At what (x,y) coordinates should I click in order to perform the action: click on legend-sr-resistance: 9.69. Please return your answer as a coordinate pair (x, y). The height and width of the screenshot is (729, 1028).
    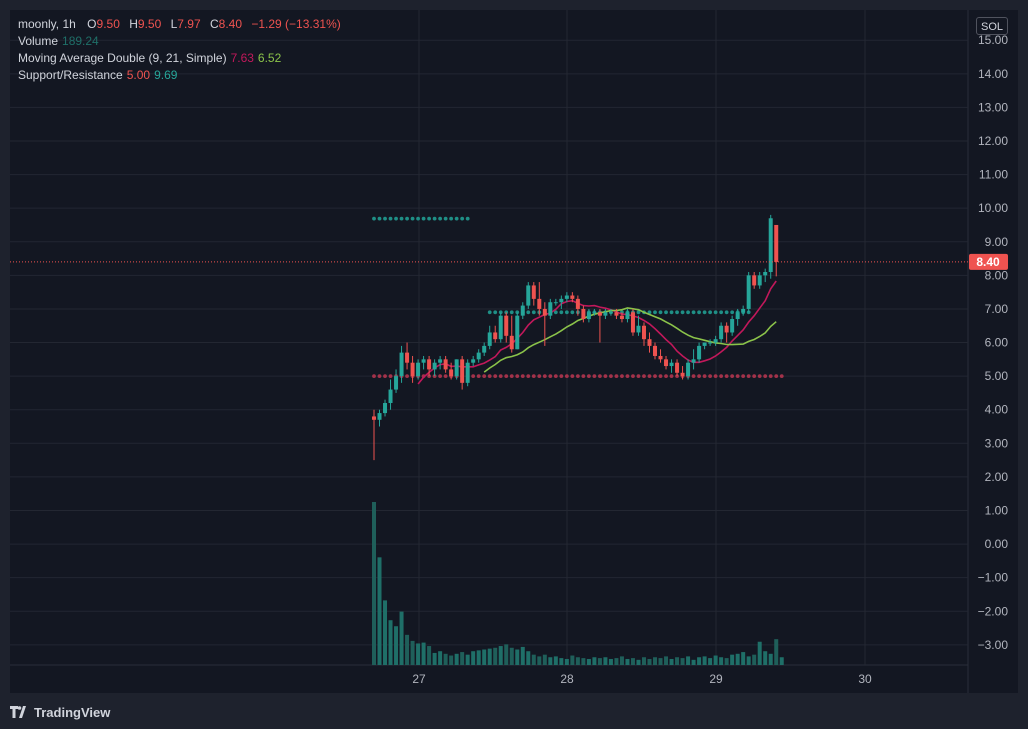
    Looking at the image, I should click on (166, 75).